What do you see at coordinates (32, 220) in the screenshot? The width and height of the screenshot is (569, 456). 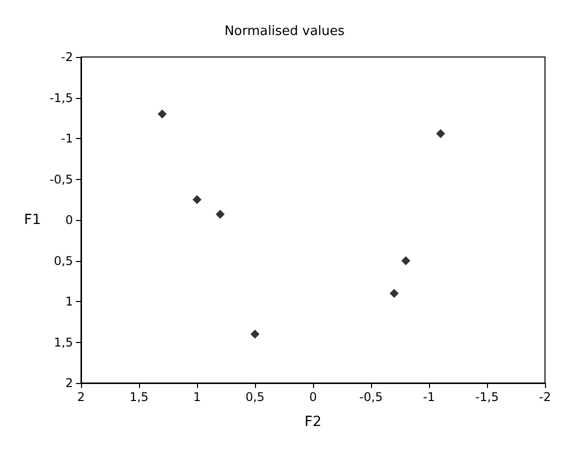 I see `y-axis-title: F1` at bounding box center [32, 220].